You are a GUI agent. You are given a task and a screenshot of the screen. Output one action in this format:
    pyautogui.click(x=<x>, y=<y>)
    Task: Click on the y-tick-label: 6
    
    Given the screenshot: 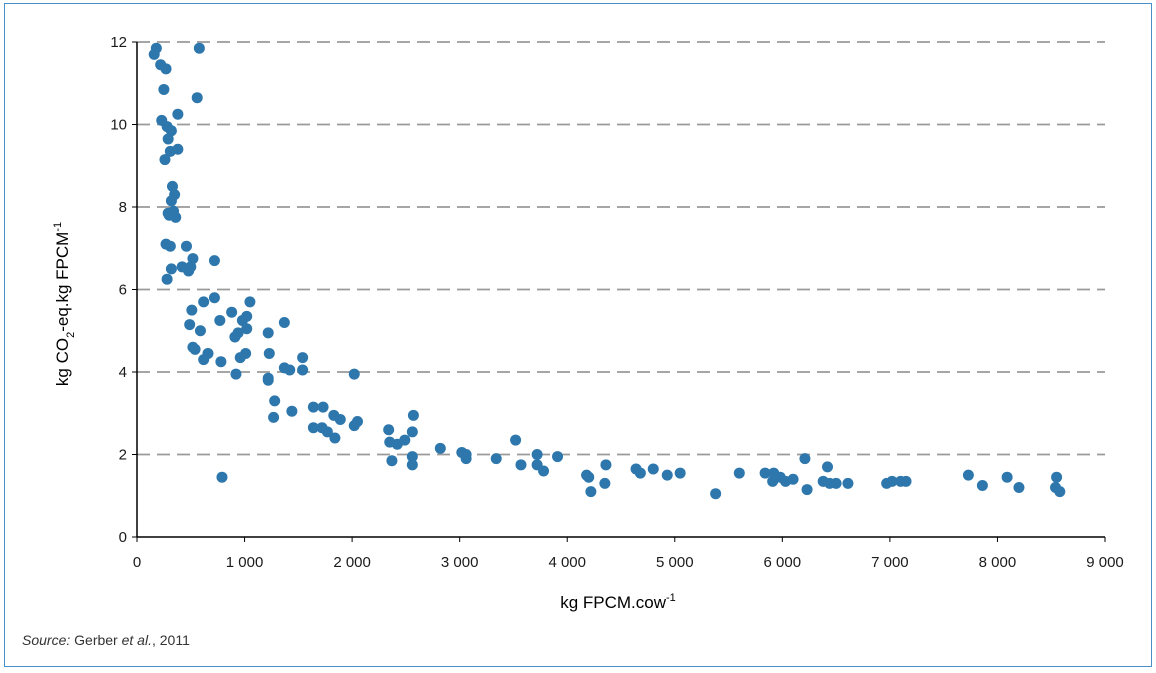 What is the action you would take?
    pyautogui.click(x=123, y=290)
    